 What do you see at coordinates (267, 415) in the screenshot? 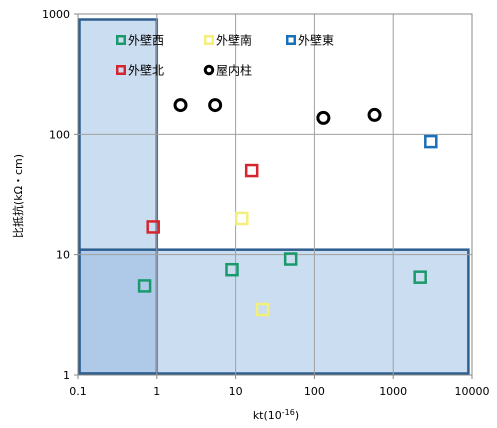
I see `x-axis-title-main: kt(10` at bounding box center [267, 415].